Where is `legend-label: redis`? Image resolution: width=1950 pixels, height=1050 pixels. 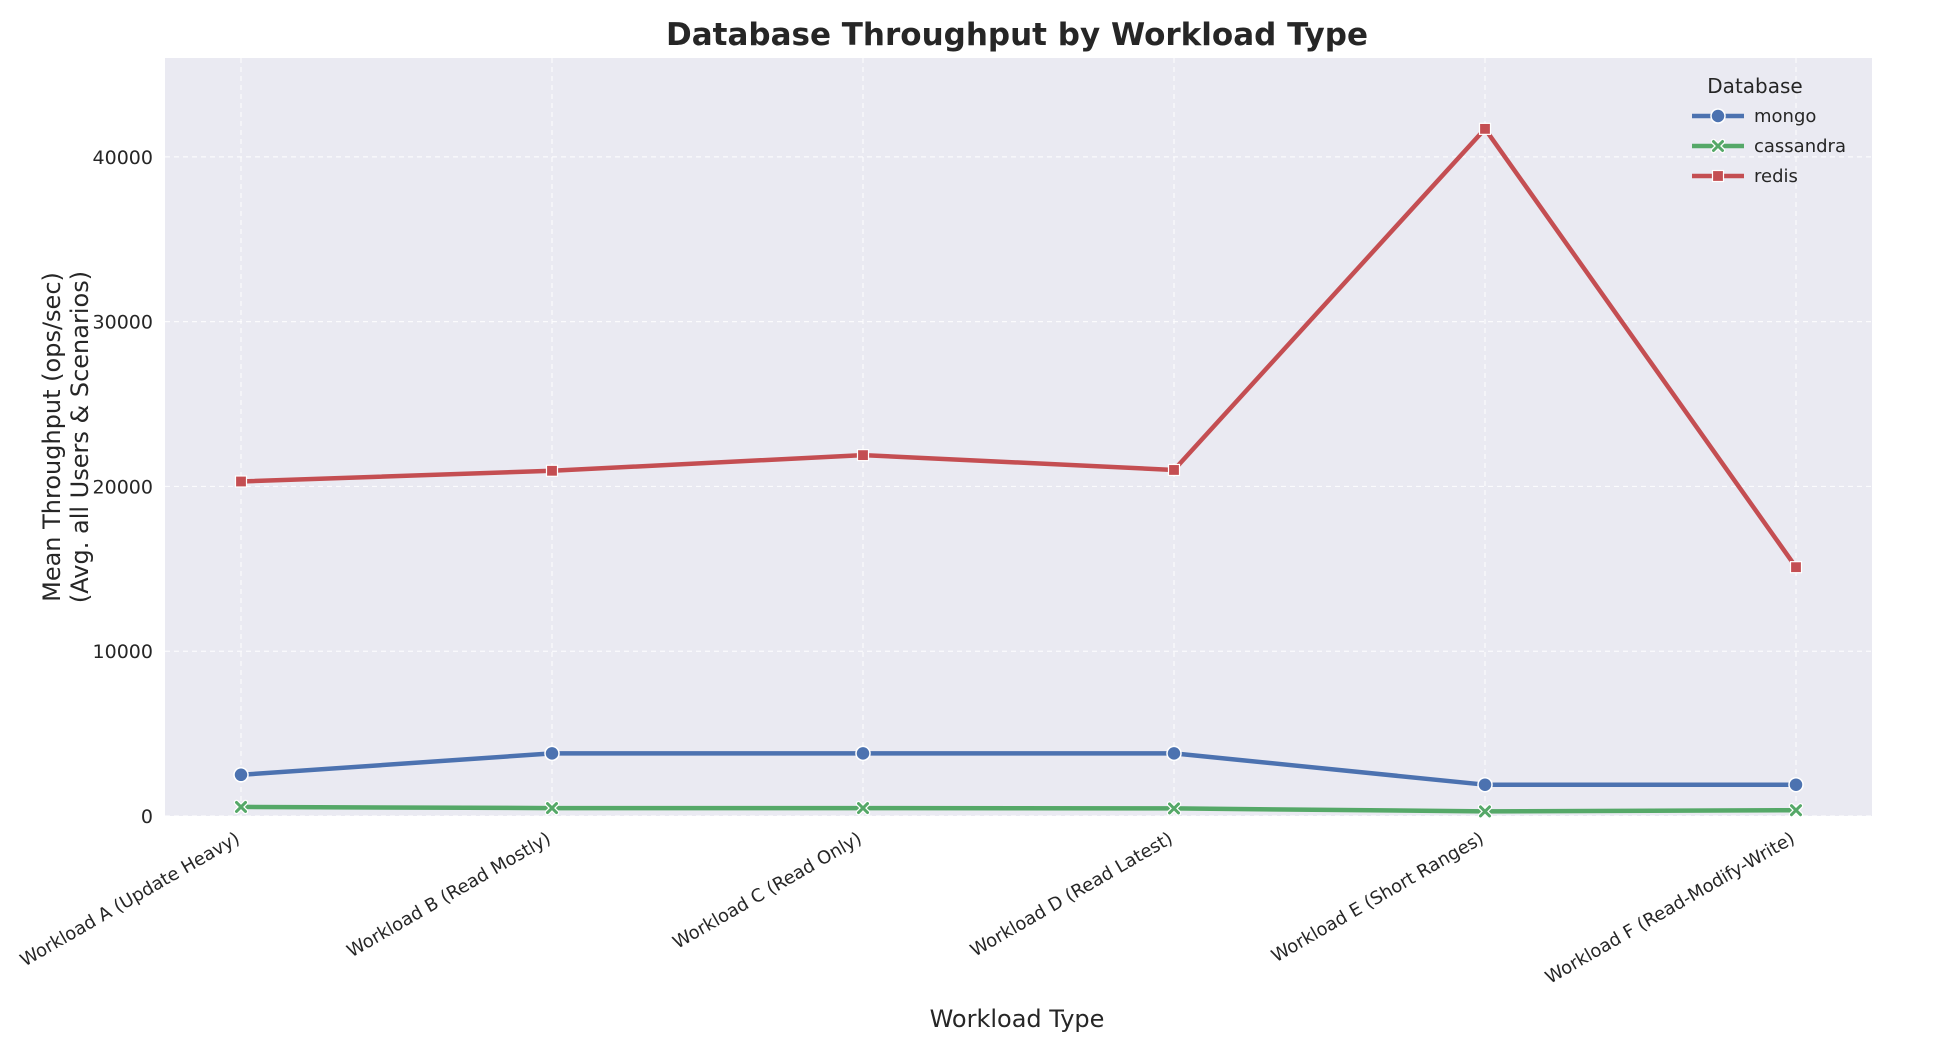 legend-label: redis is located at coordinates (1776, 176).